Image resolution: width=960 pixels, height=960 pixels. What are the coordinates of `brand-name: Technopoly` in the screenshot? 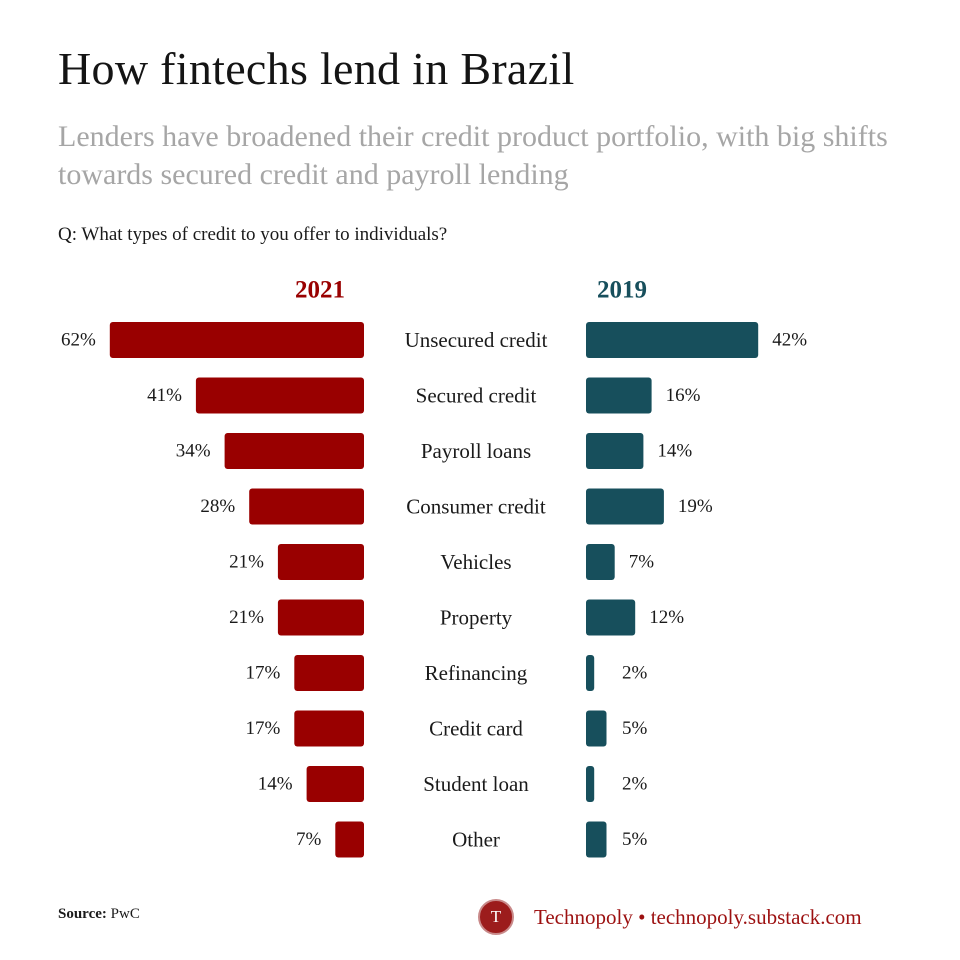 It's located at (583, 916).